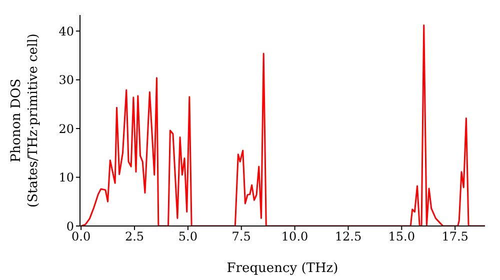  Describe the element at coordinates (402, 237) in the screenshot. I see `x-tick-label: 15.0` at that location.